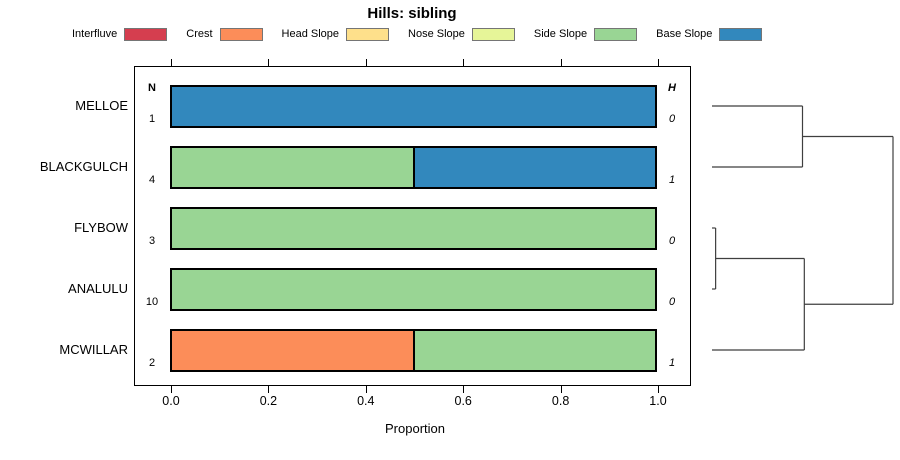  What do you see at coordinates (560, 401) in the screenshot?
I see `x-tick-label: 0.8` at bounding box center [560, 401].